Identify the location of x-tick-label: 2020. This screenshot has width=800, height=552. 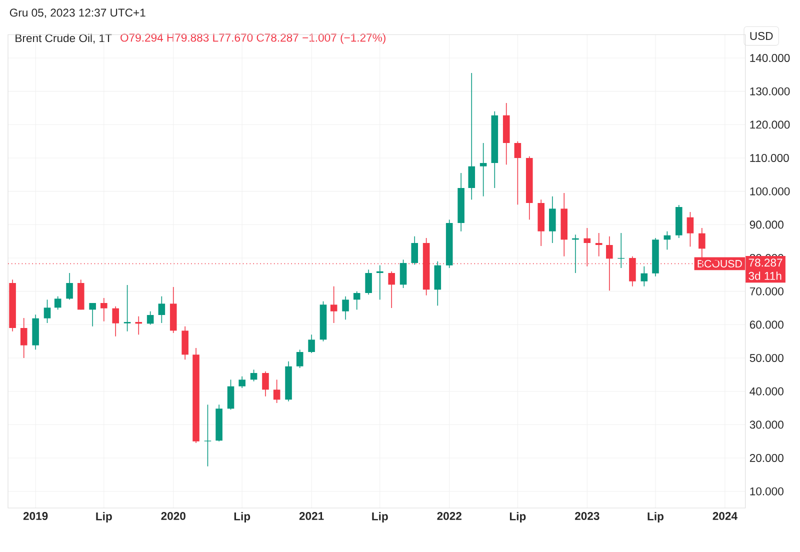
(173, 516).